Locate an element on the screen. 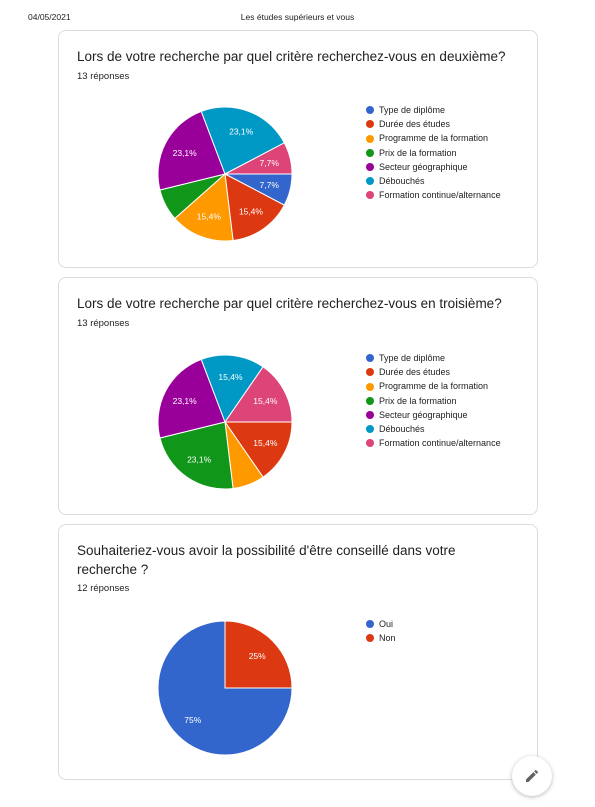  edit-button is located at coordinates (532, 776).